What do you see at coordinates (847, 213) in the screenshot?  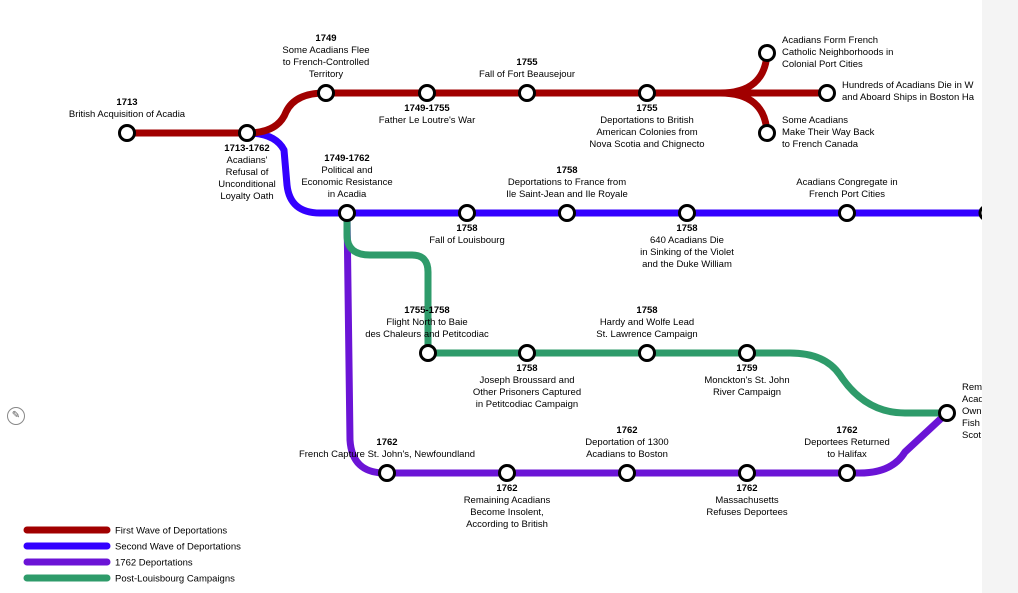 I see `station-marker-sCongregate` at bounding box center [847, 213].